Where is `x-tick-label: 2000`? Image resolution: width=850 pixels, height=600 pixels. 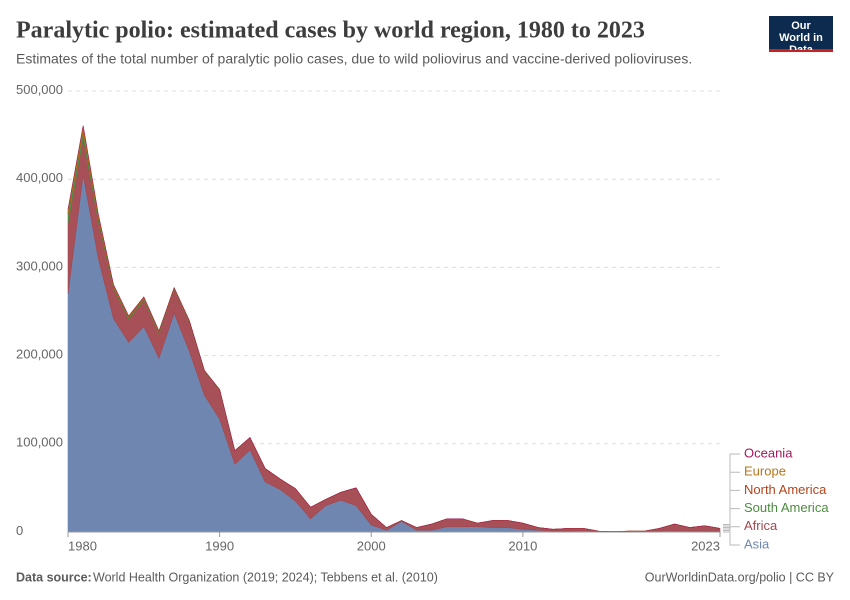 x-tick-label: 2000 is located at coordinates (371, 545).